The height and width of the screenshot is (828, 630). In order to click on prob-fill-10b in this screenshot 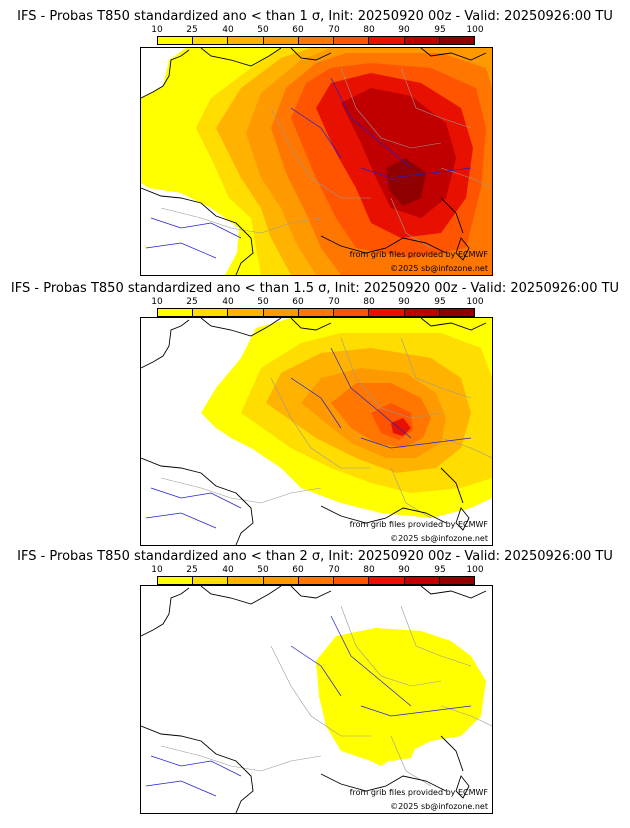, I will do `click(393, 747)`.